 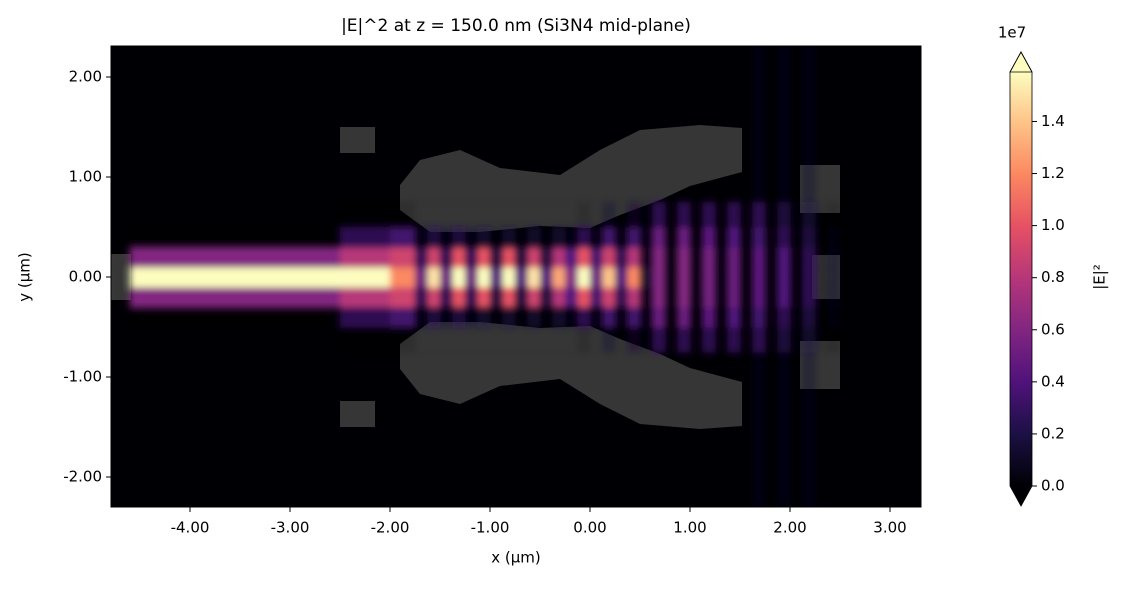 I want to click on y-tick-label: 0.00, so click(x=85, y=277).